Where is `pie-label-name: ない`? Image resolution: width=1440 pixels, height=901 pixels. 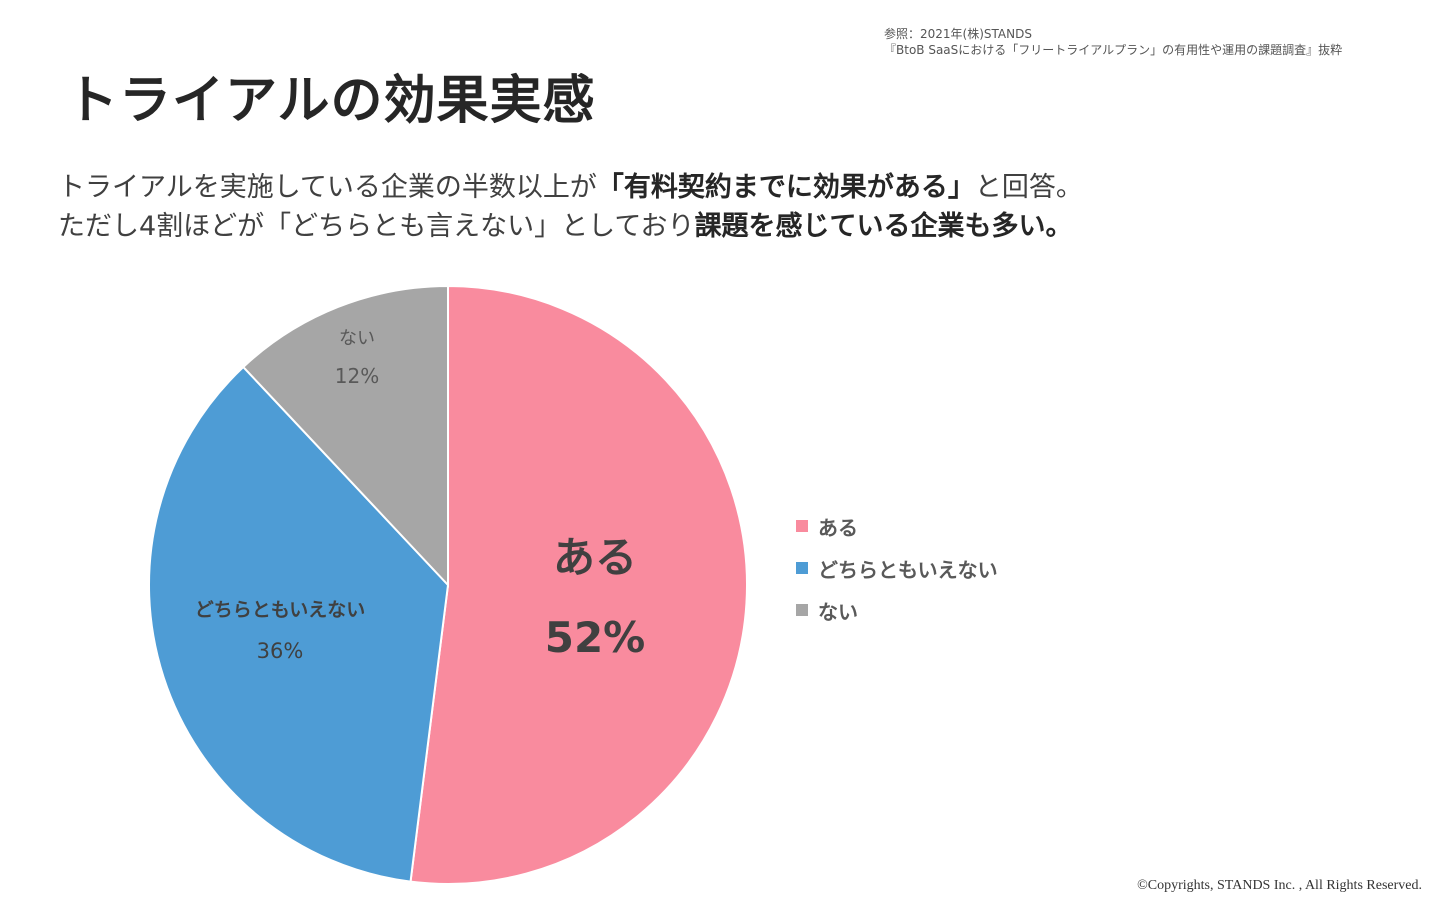
pie-label-name: ない is located at coordinates (357, 338).